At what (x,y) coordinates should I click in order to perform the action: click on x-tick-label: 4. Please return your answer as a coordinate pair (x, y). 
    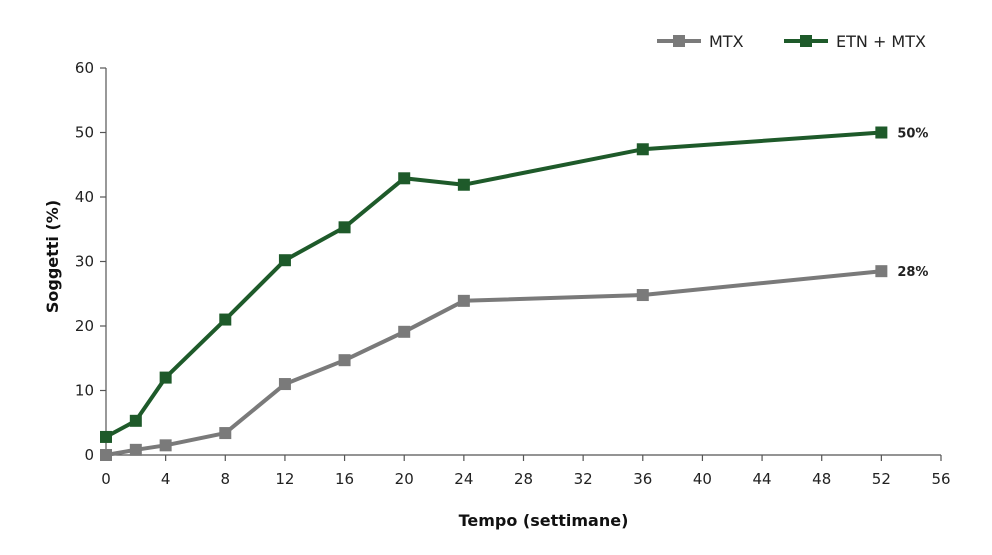
    Looking at the image, I should click on (166, 479).